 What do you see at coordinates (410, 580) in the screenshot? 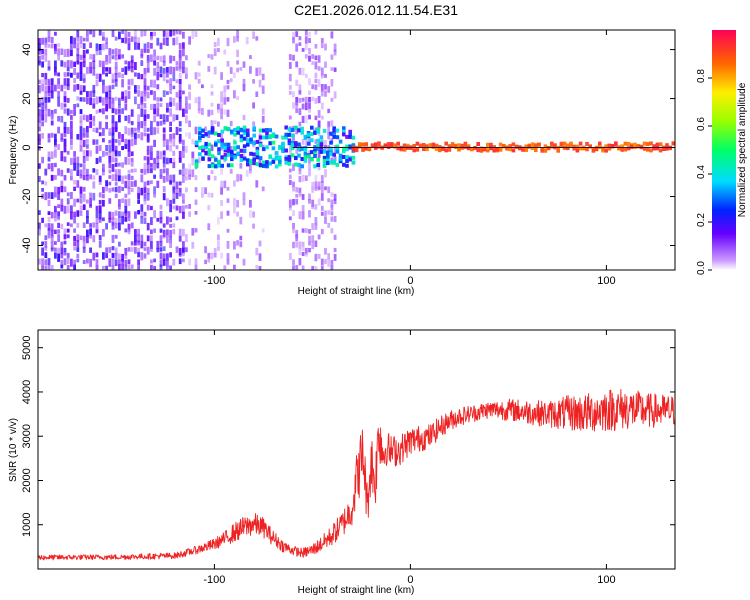
I see `snr-x-tick-label: 0` at bounding box center [410, 580].